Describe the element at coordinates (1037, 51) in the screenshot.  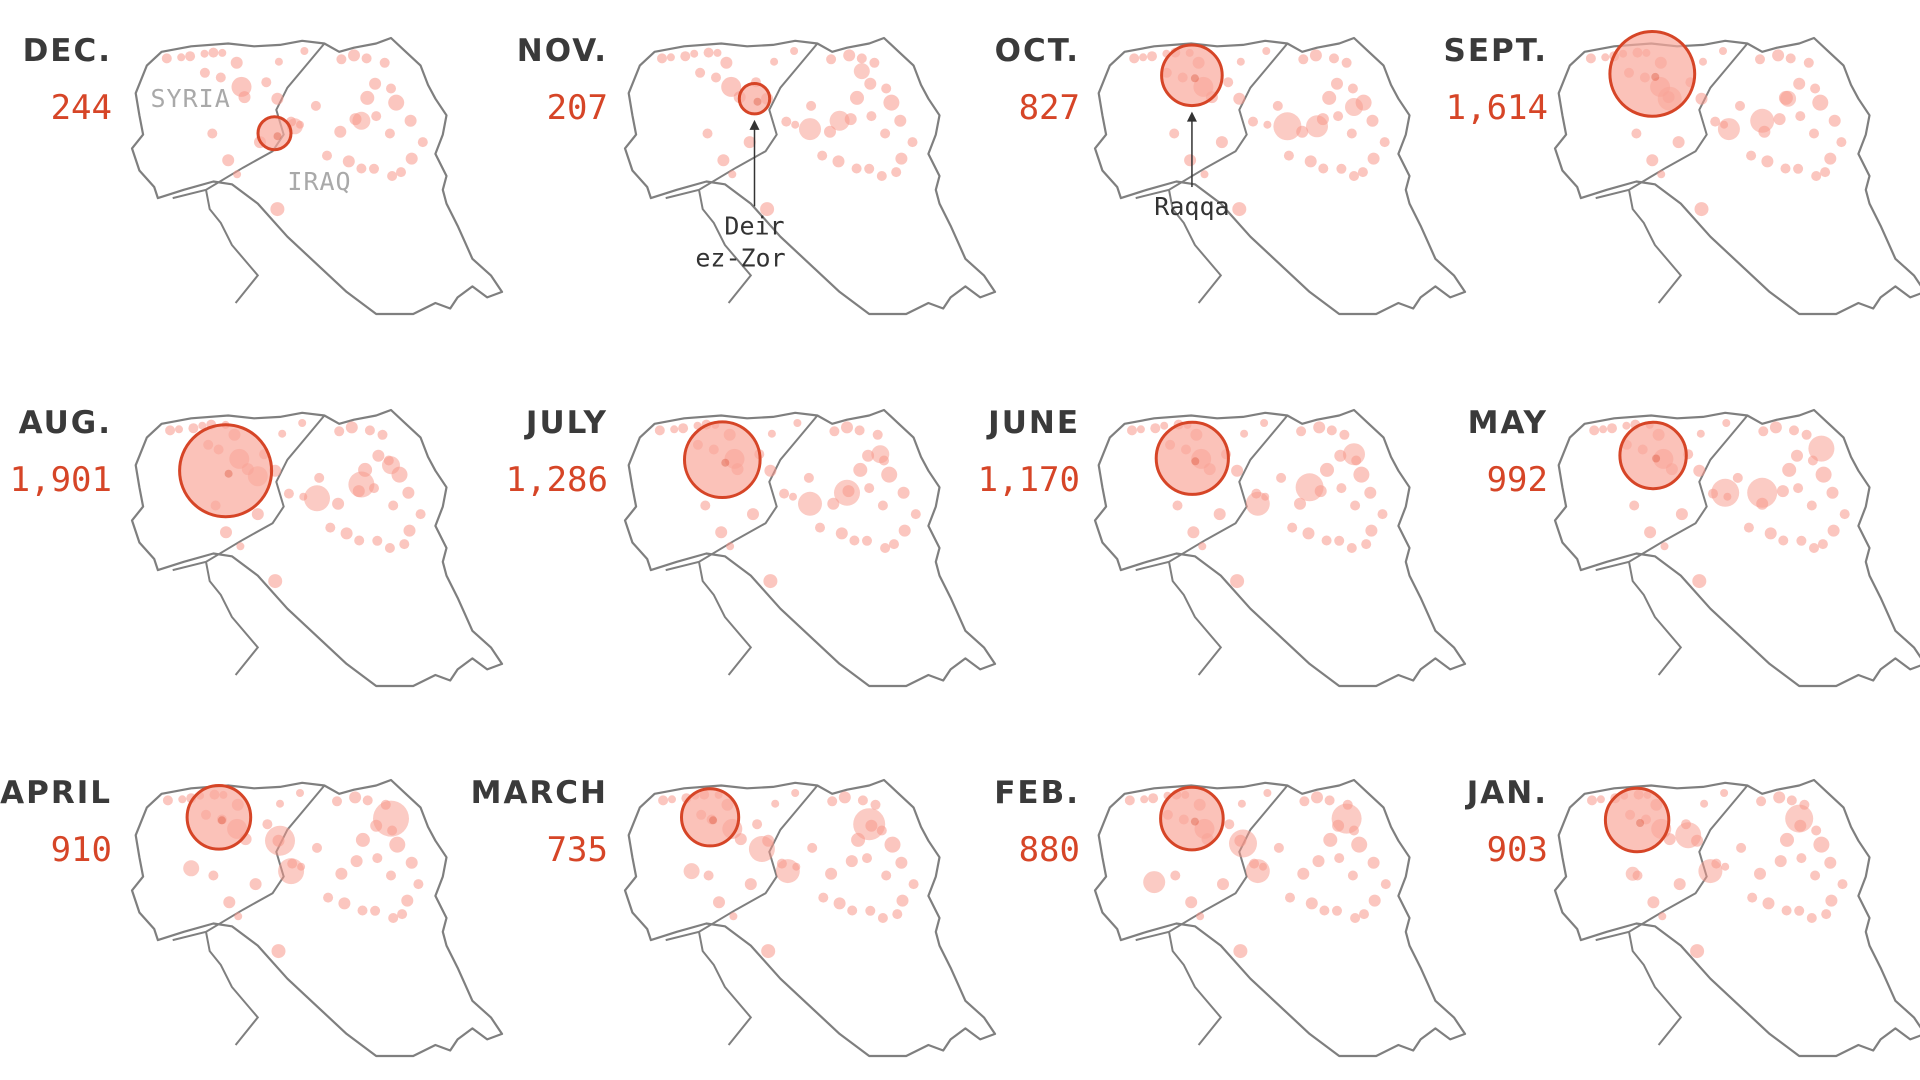
I see `month-label: OCT.` at that location.